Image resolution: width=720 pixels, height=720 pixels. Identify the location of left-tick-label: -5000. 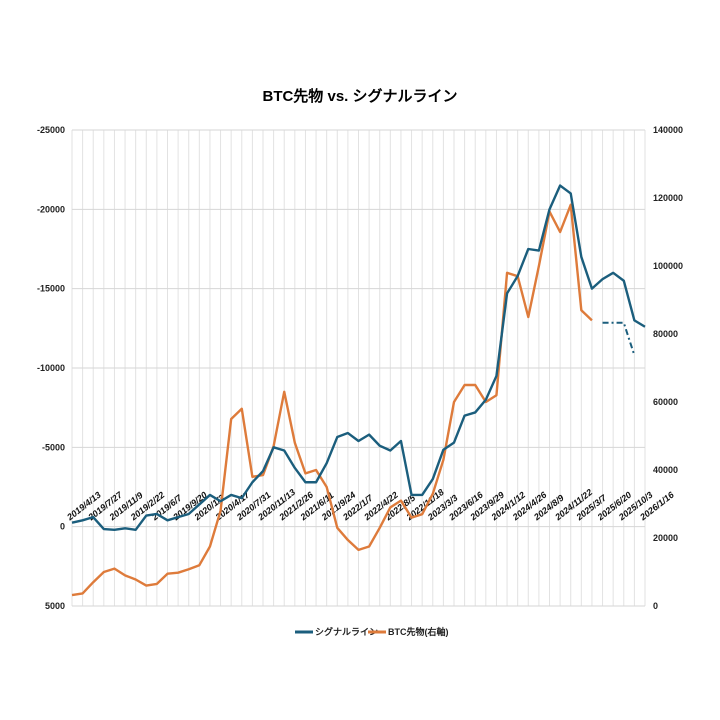
(53, 447).